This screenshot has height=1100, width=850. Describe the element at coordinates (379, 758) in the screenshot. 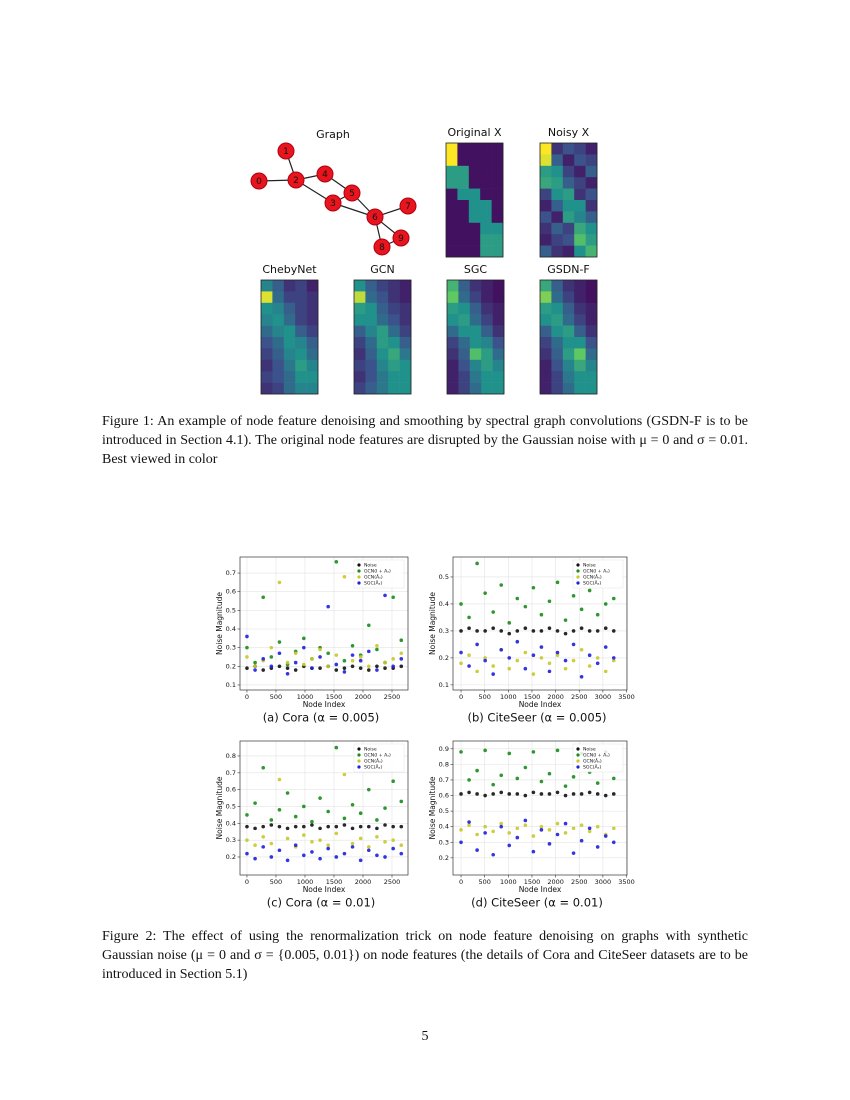

I see `legend-box` at that location.